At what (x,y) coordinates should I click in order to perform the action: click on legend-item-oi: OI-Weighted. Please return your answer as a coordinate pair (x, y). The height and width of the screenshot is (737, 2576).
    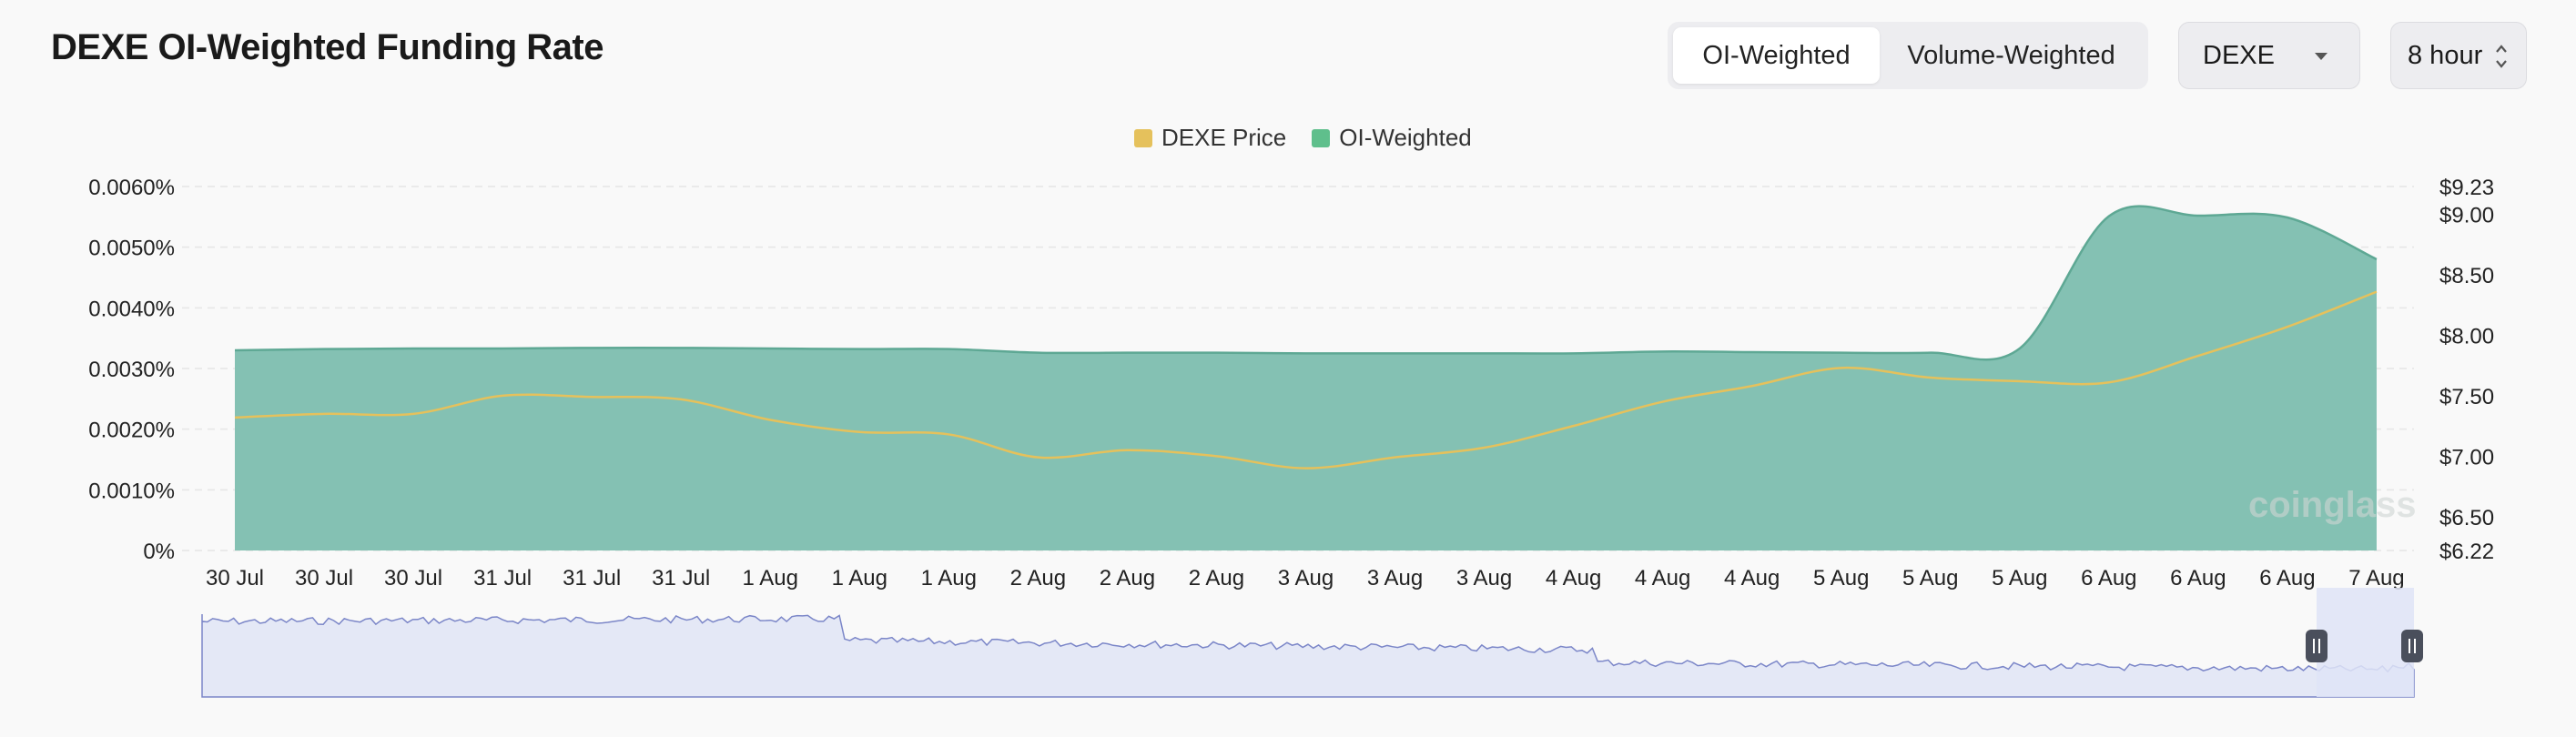
    Looking at the image, I should click on (1392, 138).